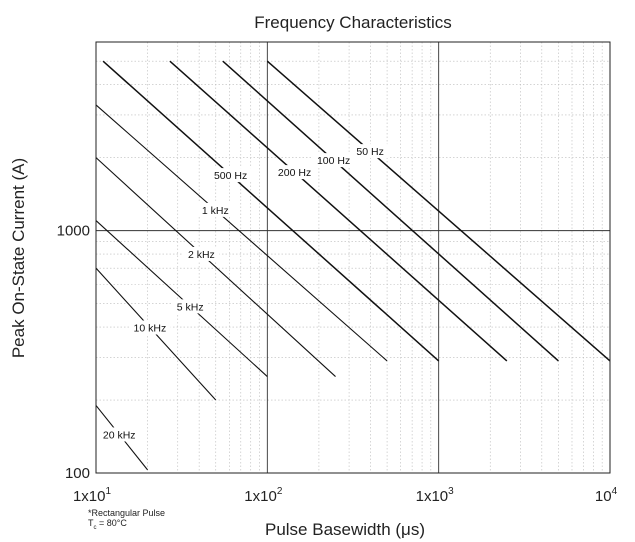 This screenshot has height=542, width=635. What do you see at coordinates (345, 529) in the screenshot?
I see `x-axis-label: Pulse Basewidth (μs)` at bounding box center [345, 529].